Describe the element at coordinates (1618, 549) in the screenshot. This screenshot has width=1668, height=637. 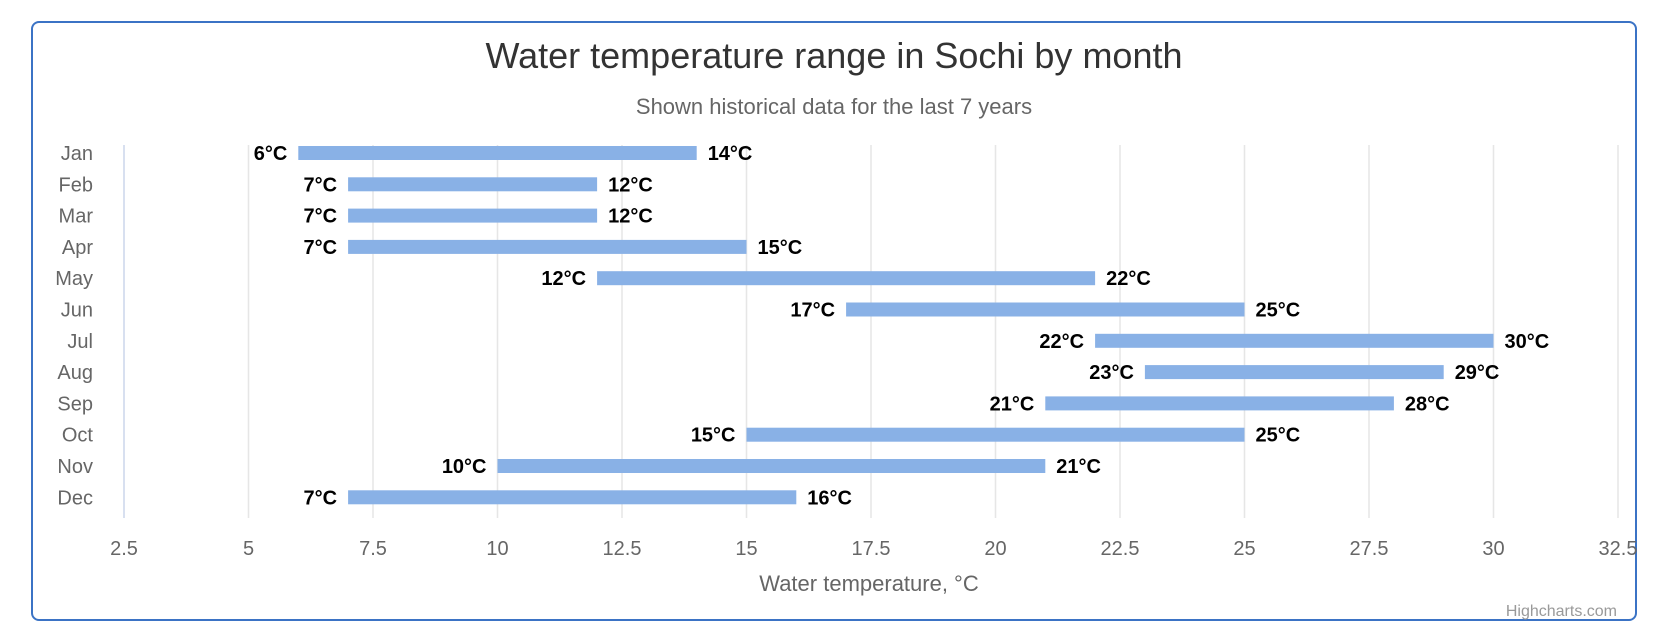
I see `x-tick-label: 32.5` at that location.